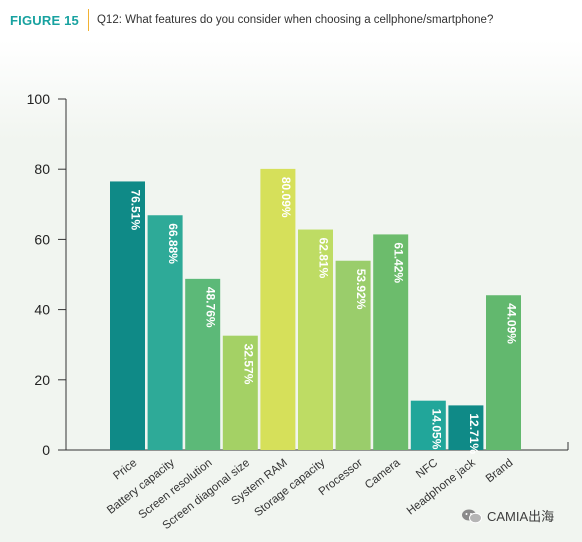 Image resolution: width=582 pixels, height=542 pixels. Describe the element at coordinates (324, 258) in the screenshot. I see `bar-value-label: 62.81%` at that location.